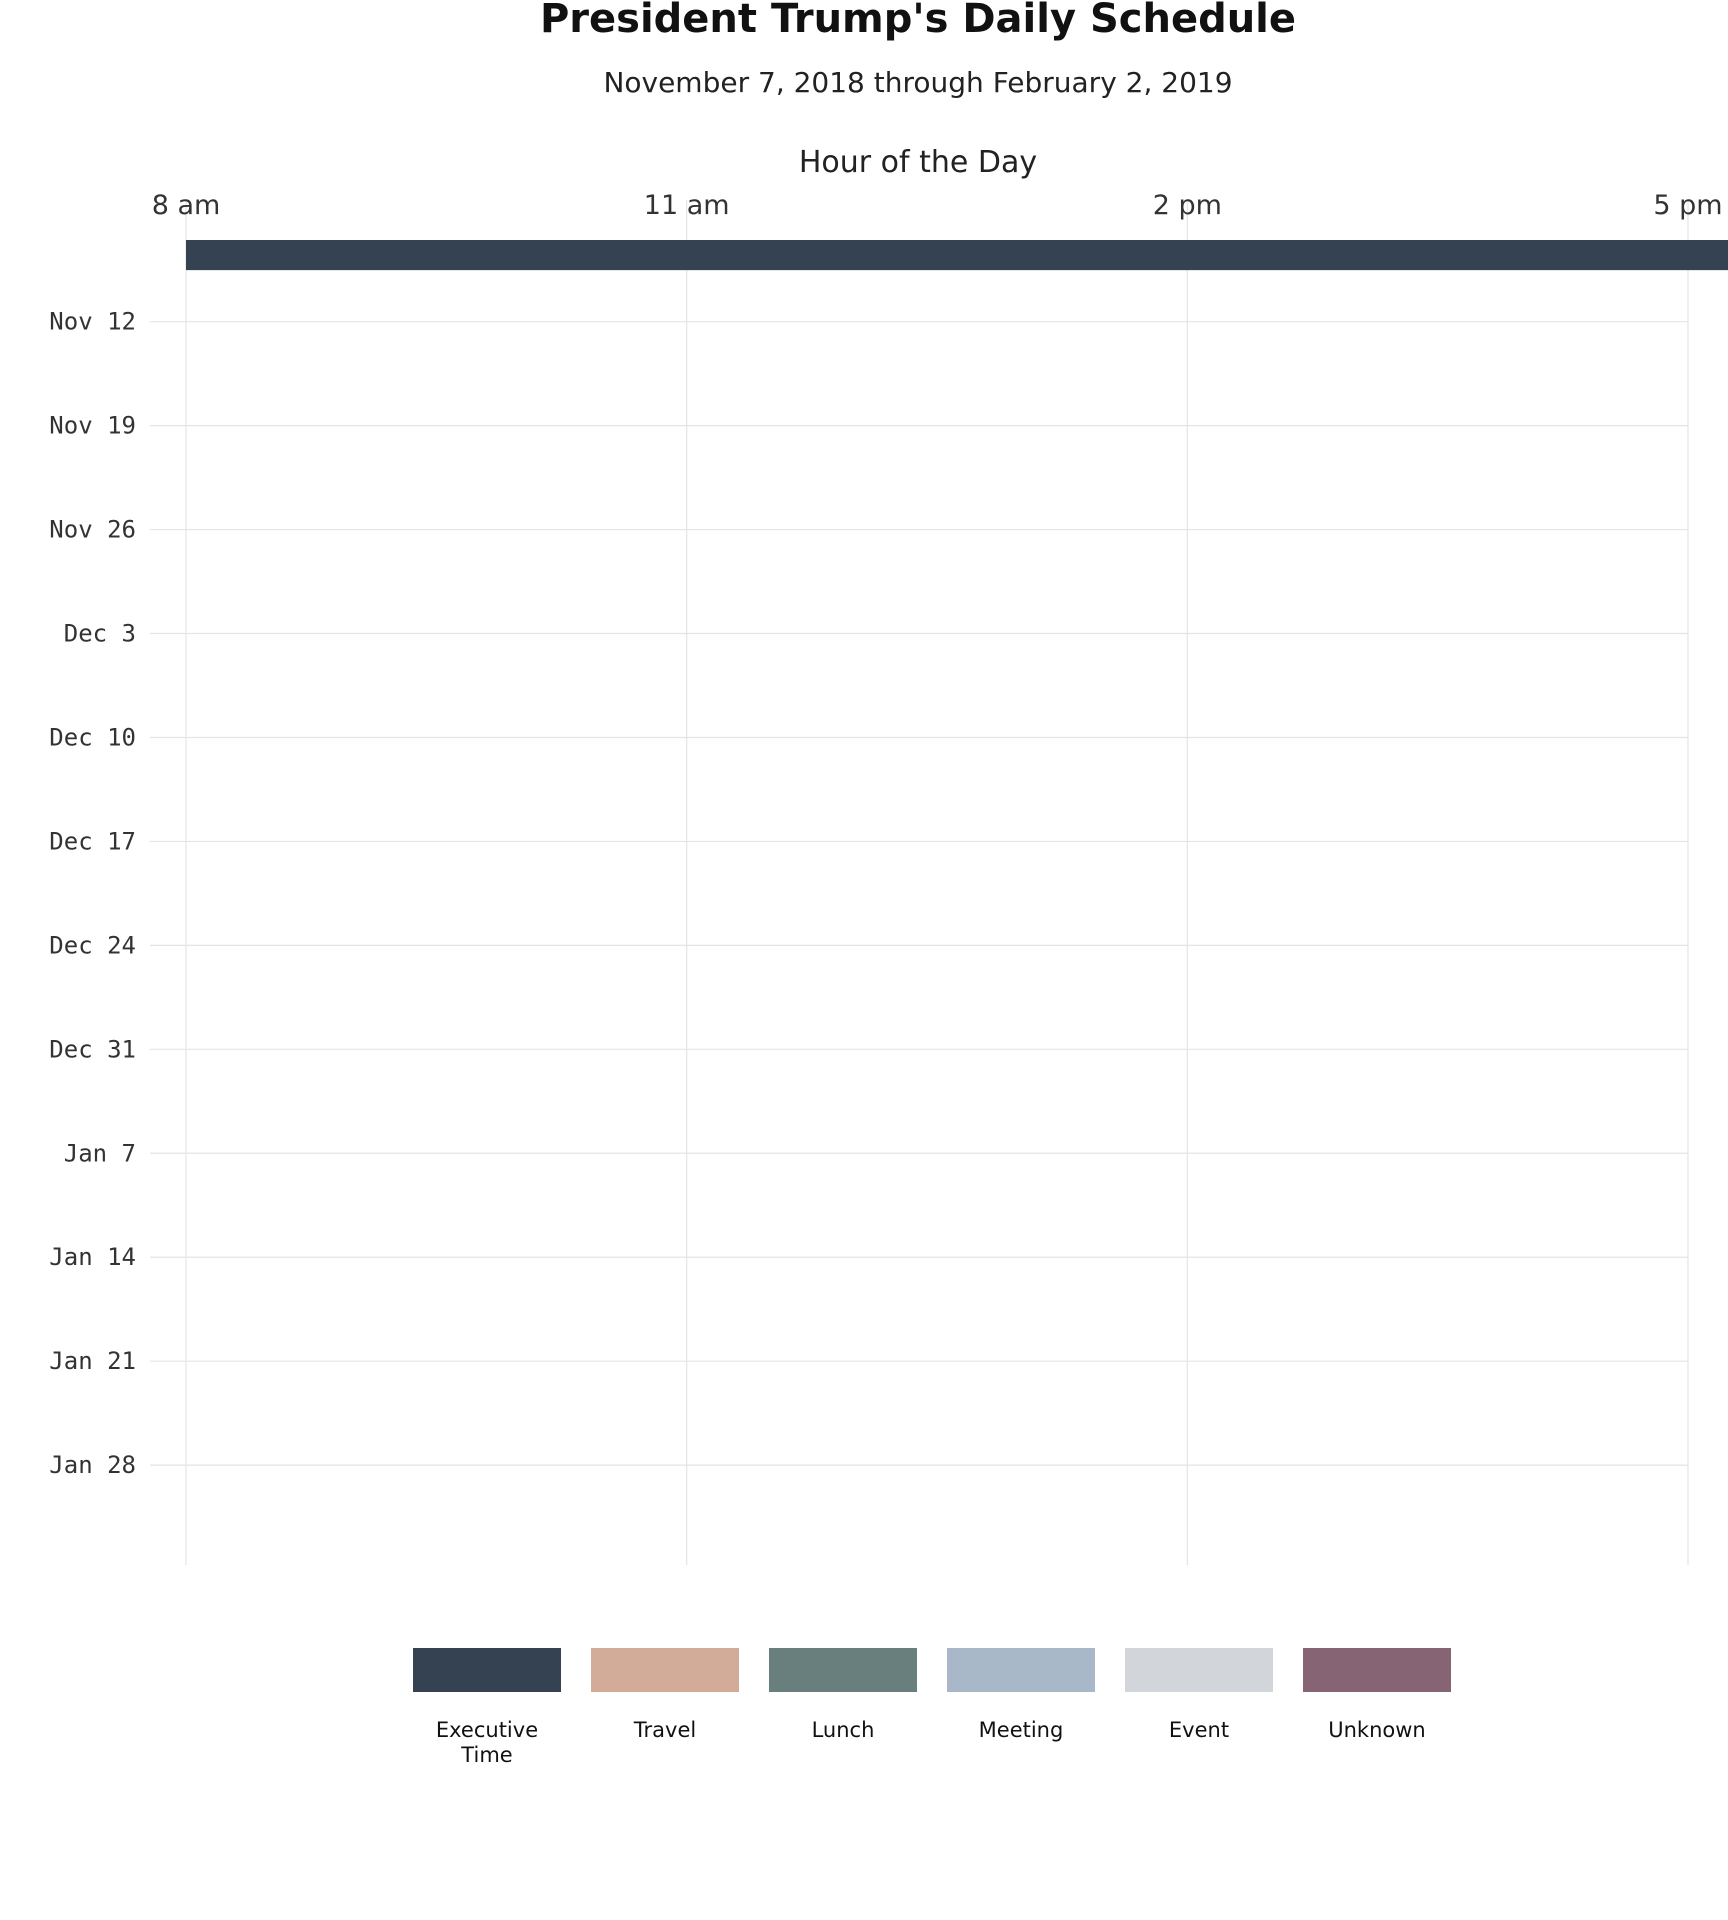  I want to click on y-tick-label: Jan 28, so click(92, 1465).